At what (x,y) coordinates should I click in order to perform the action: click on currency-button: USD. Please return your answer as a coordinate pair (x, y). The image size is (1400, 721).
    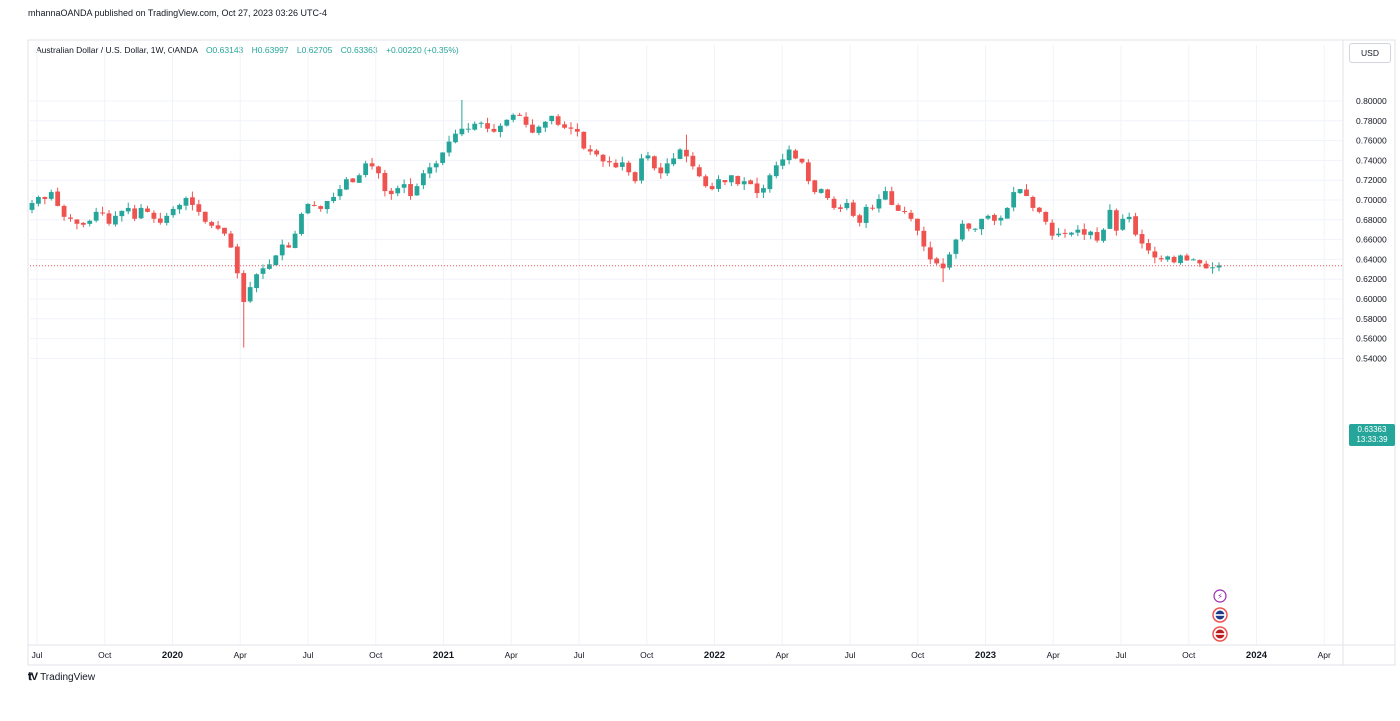
    Looking at the image, I should click on (1370, 53).